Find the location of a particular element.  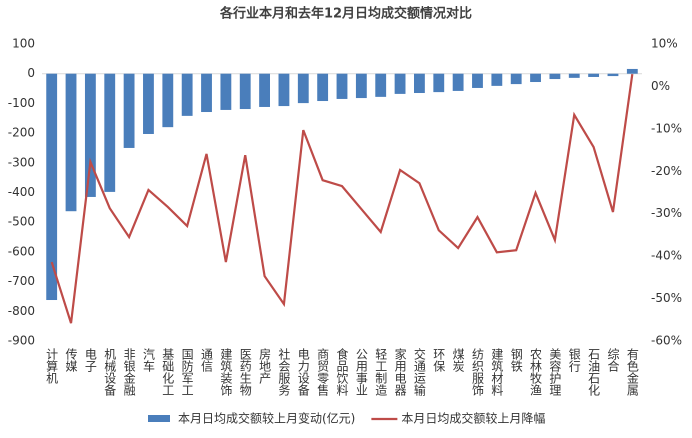

y2-tick-label: -60% is located at coordinates (666, 341).